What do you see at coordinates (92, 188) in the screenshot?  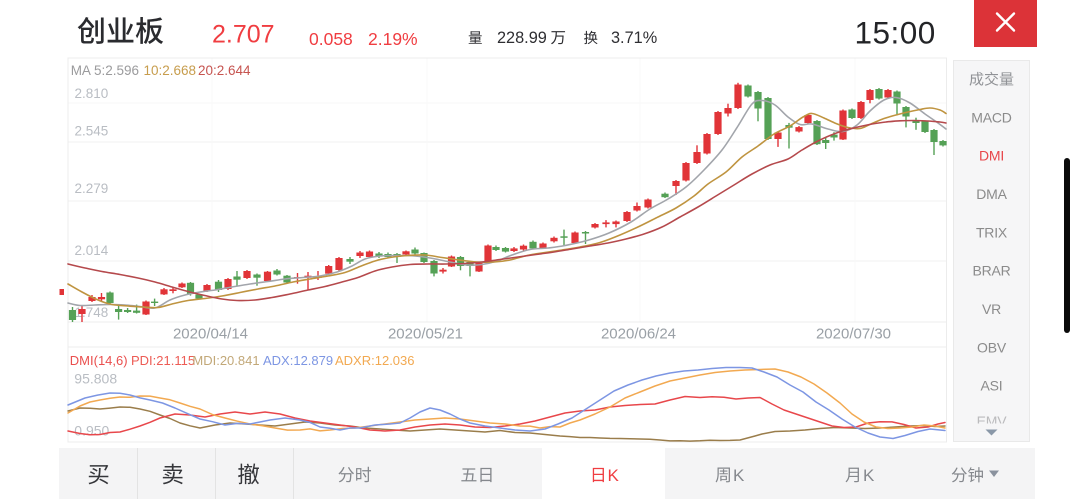 I see `svg-text: 2.279` at bounding box center [92, 188].